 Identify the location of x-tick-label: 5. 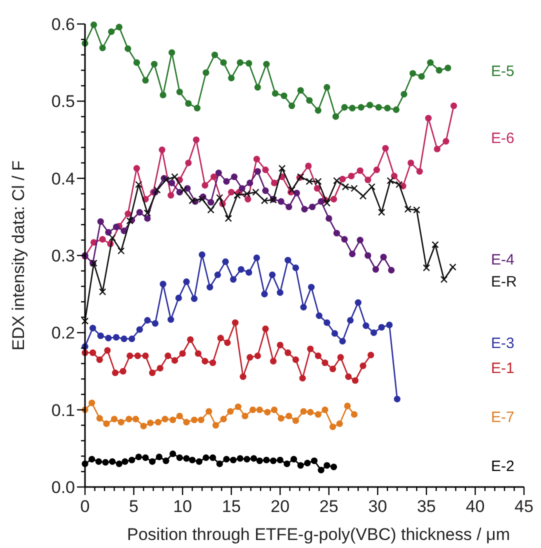
(134, 506).